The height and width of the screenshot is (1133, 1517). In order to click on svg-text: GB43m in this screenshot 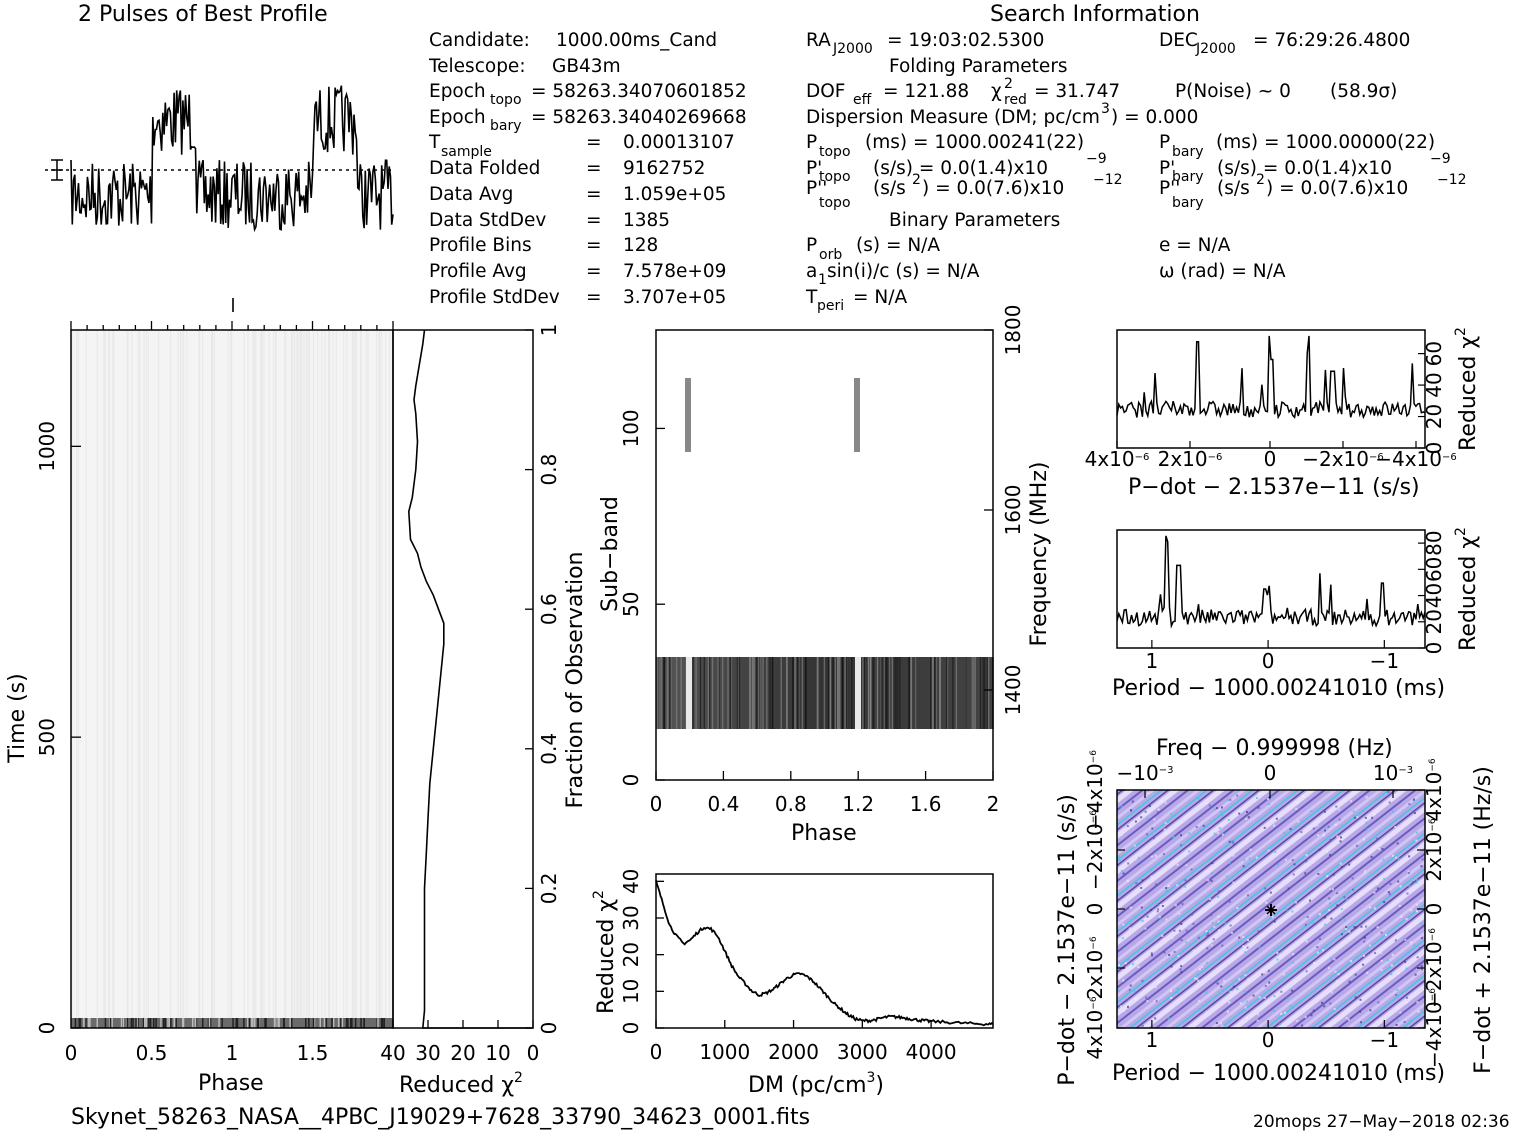, I will do `click(586, 66)`.